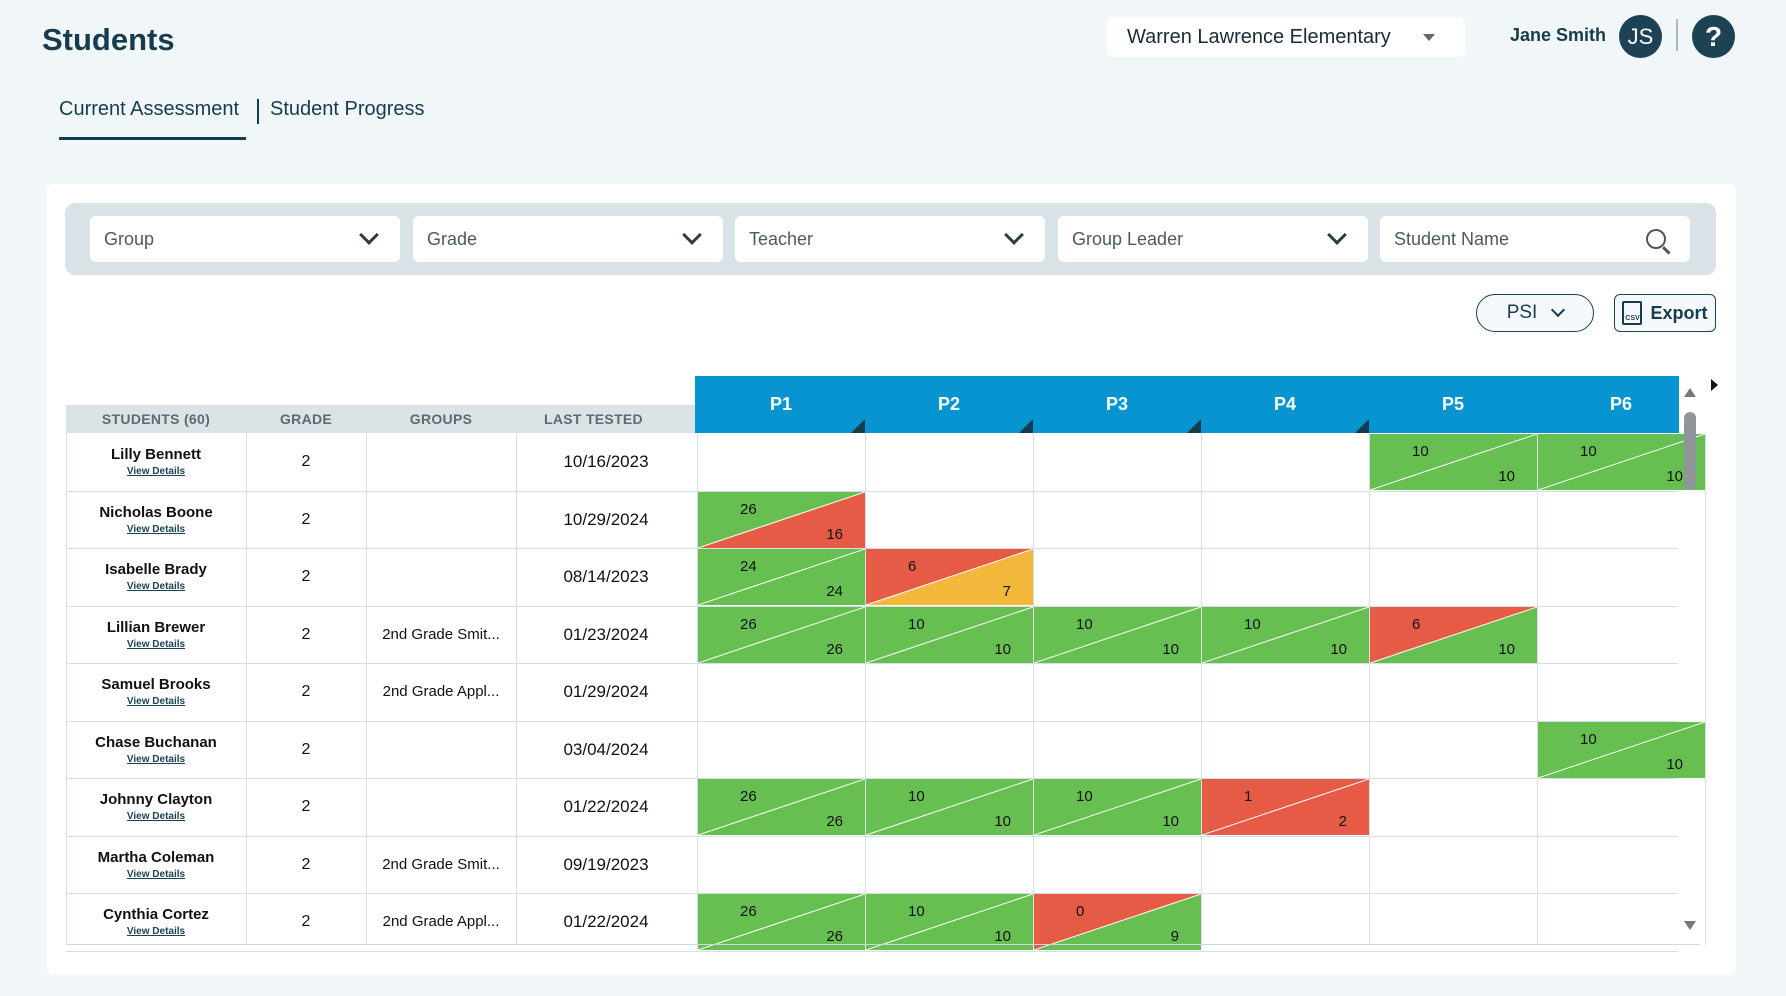  What do you see at coordinates (606, 461) in the screenshot?
I see `last-tested-cell: 10/16/2023` at bounding box center [606, 461].